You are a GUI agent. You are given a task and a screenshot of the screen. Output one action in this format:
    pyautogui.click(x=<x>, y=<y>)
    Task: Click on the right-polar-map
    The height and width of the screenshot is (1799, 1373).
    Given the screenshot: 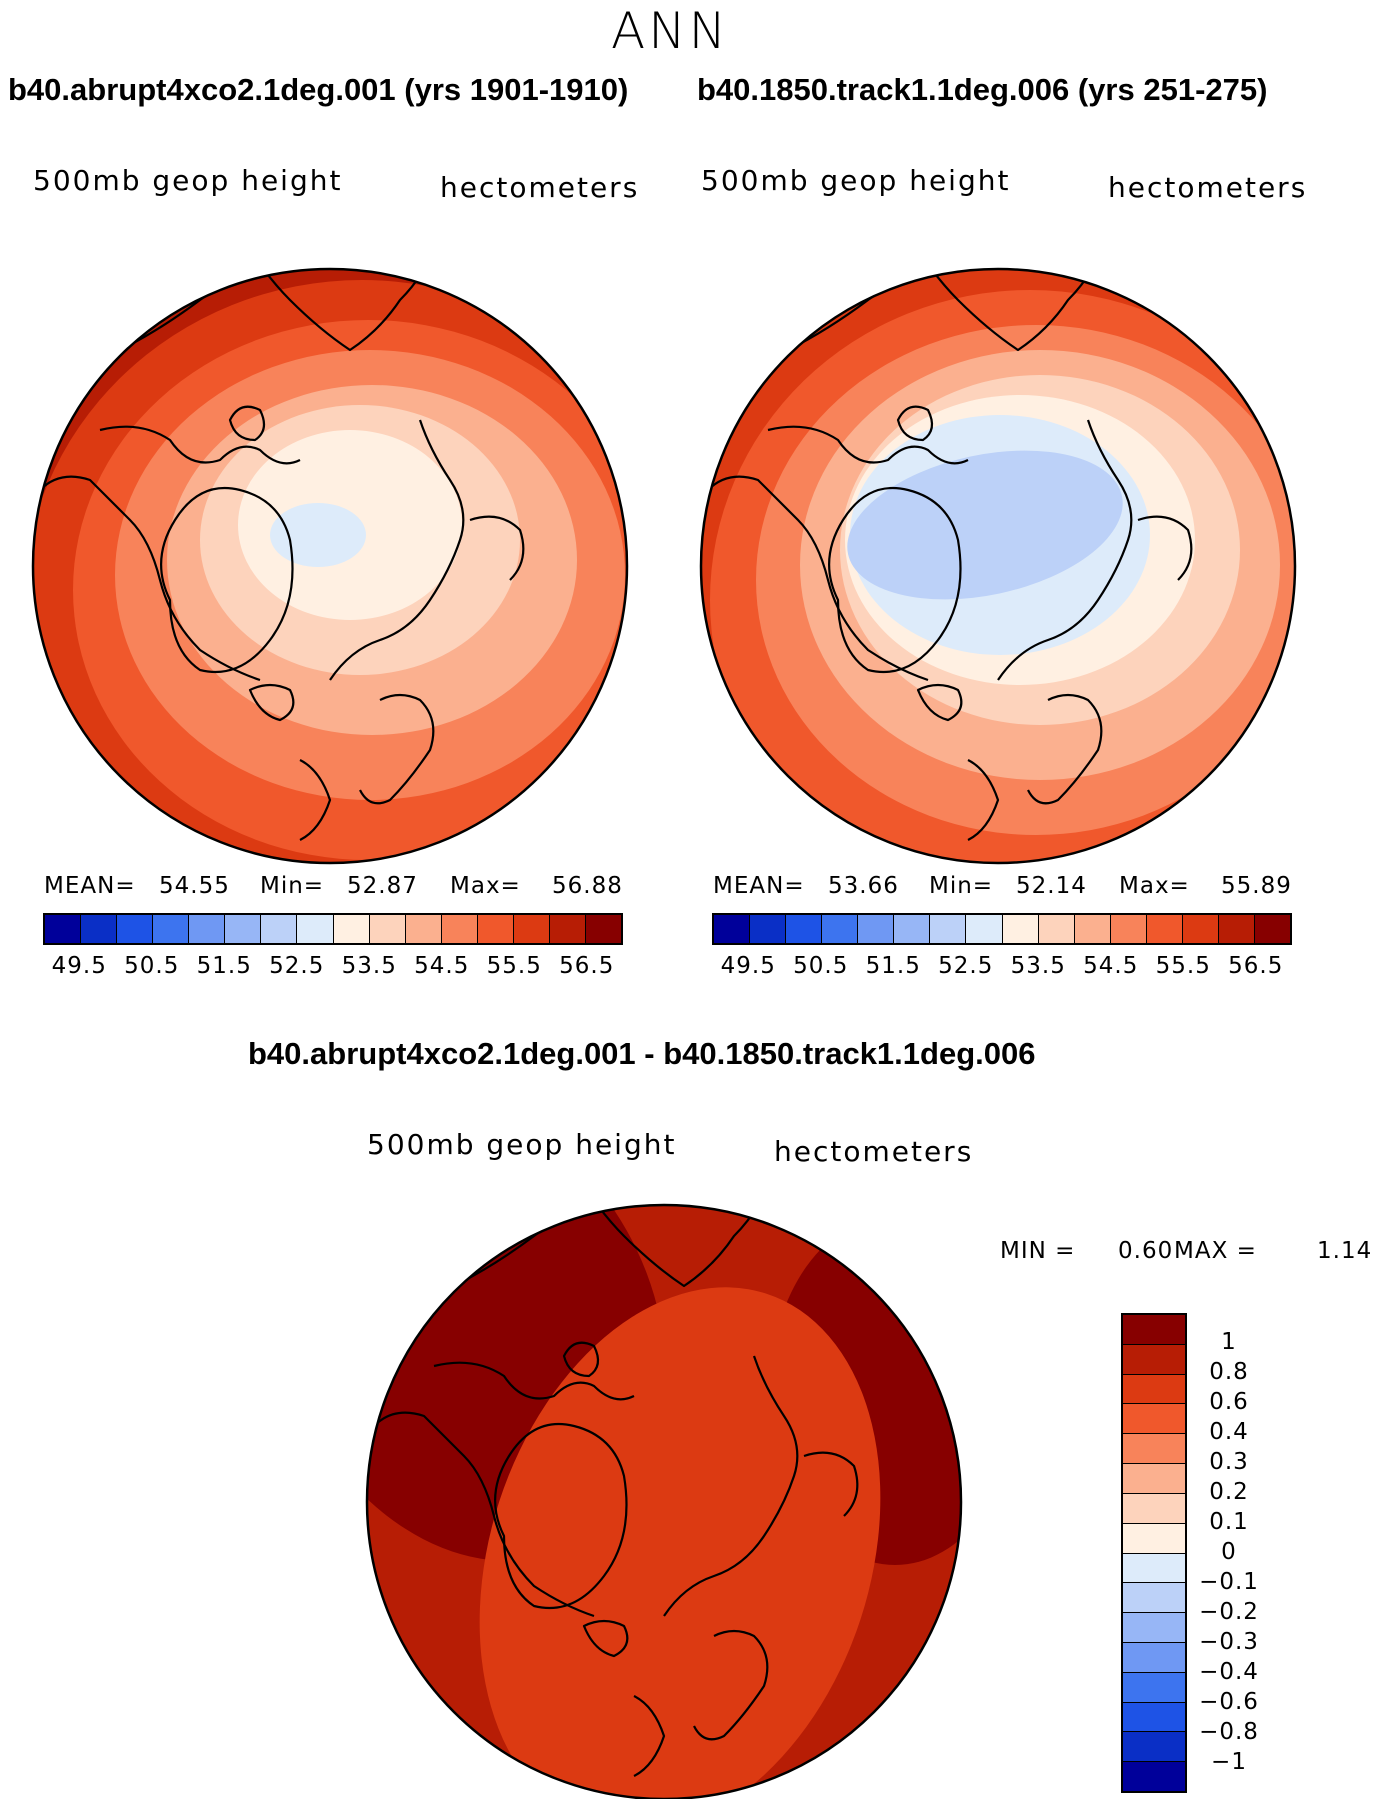 What is the action you would take?
    pyautogui.click(x=998, y=566)
    